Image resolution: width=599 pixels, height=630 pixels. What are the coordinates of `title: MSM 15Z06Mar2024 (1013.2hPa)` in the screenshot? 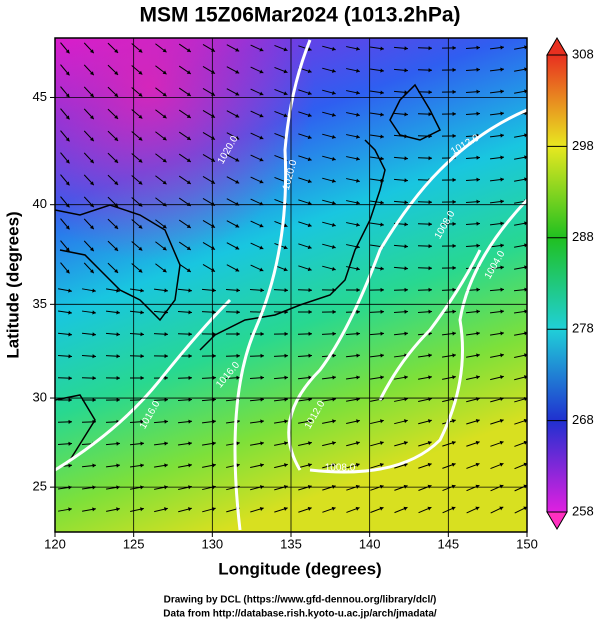 It's located at (300, 15).